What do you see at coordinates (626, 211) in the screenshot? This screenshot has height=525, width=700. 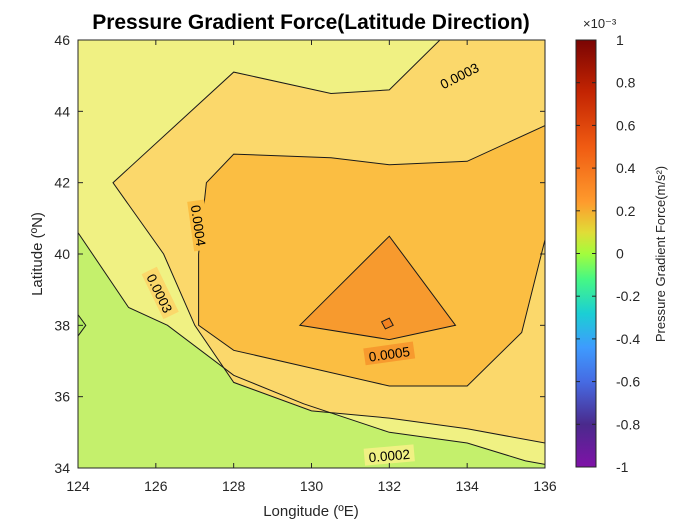 I see `colorbar-tick-label: 0.2` at bounding box center [626, 211].